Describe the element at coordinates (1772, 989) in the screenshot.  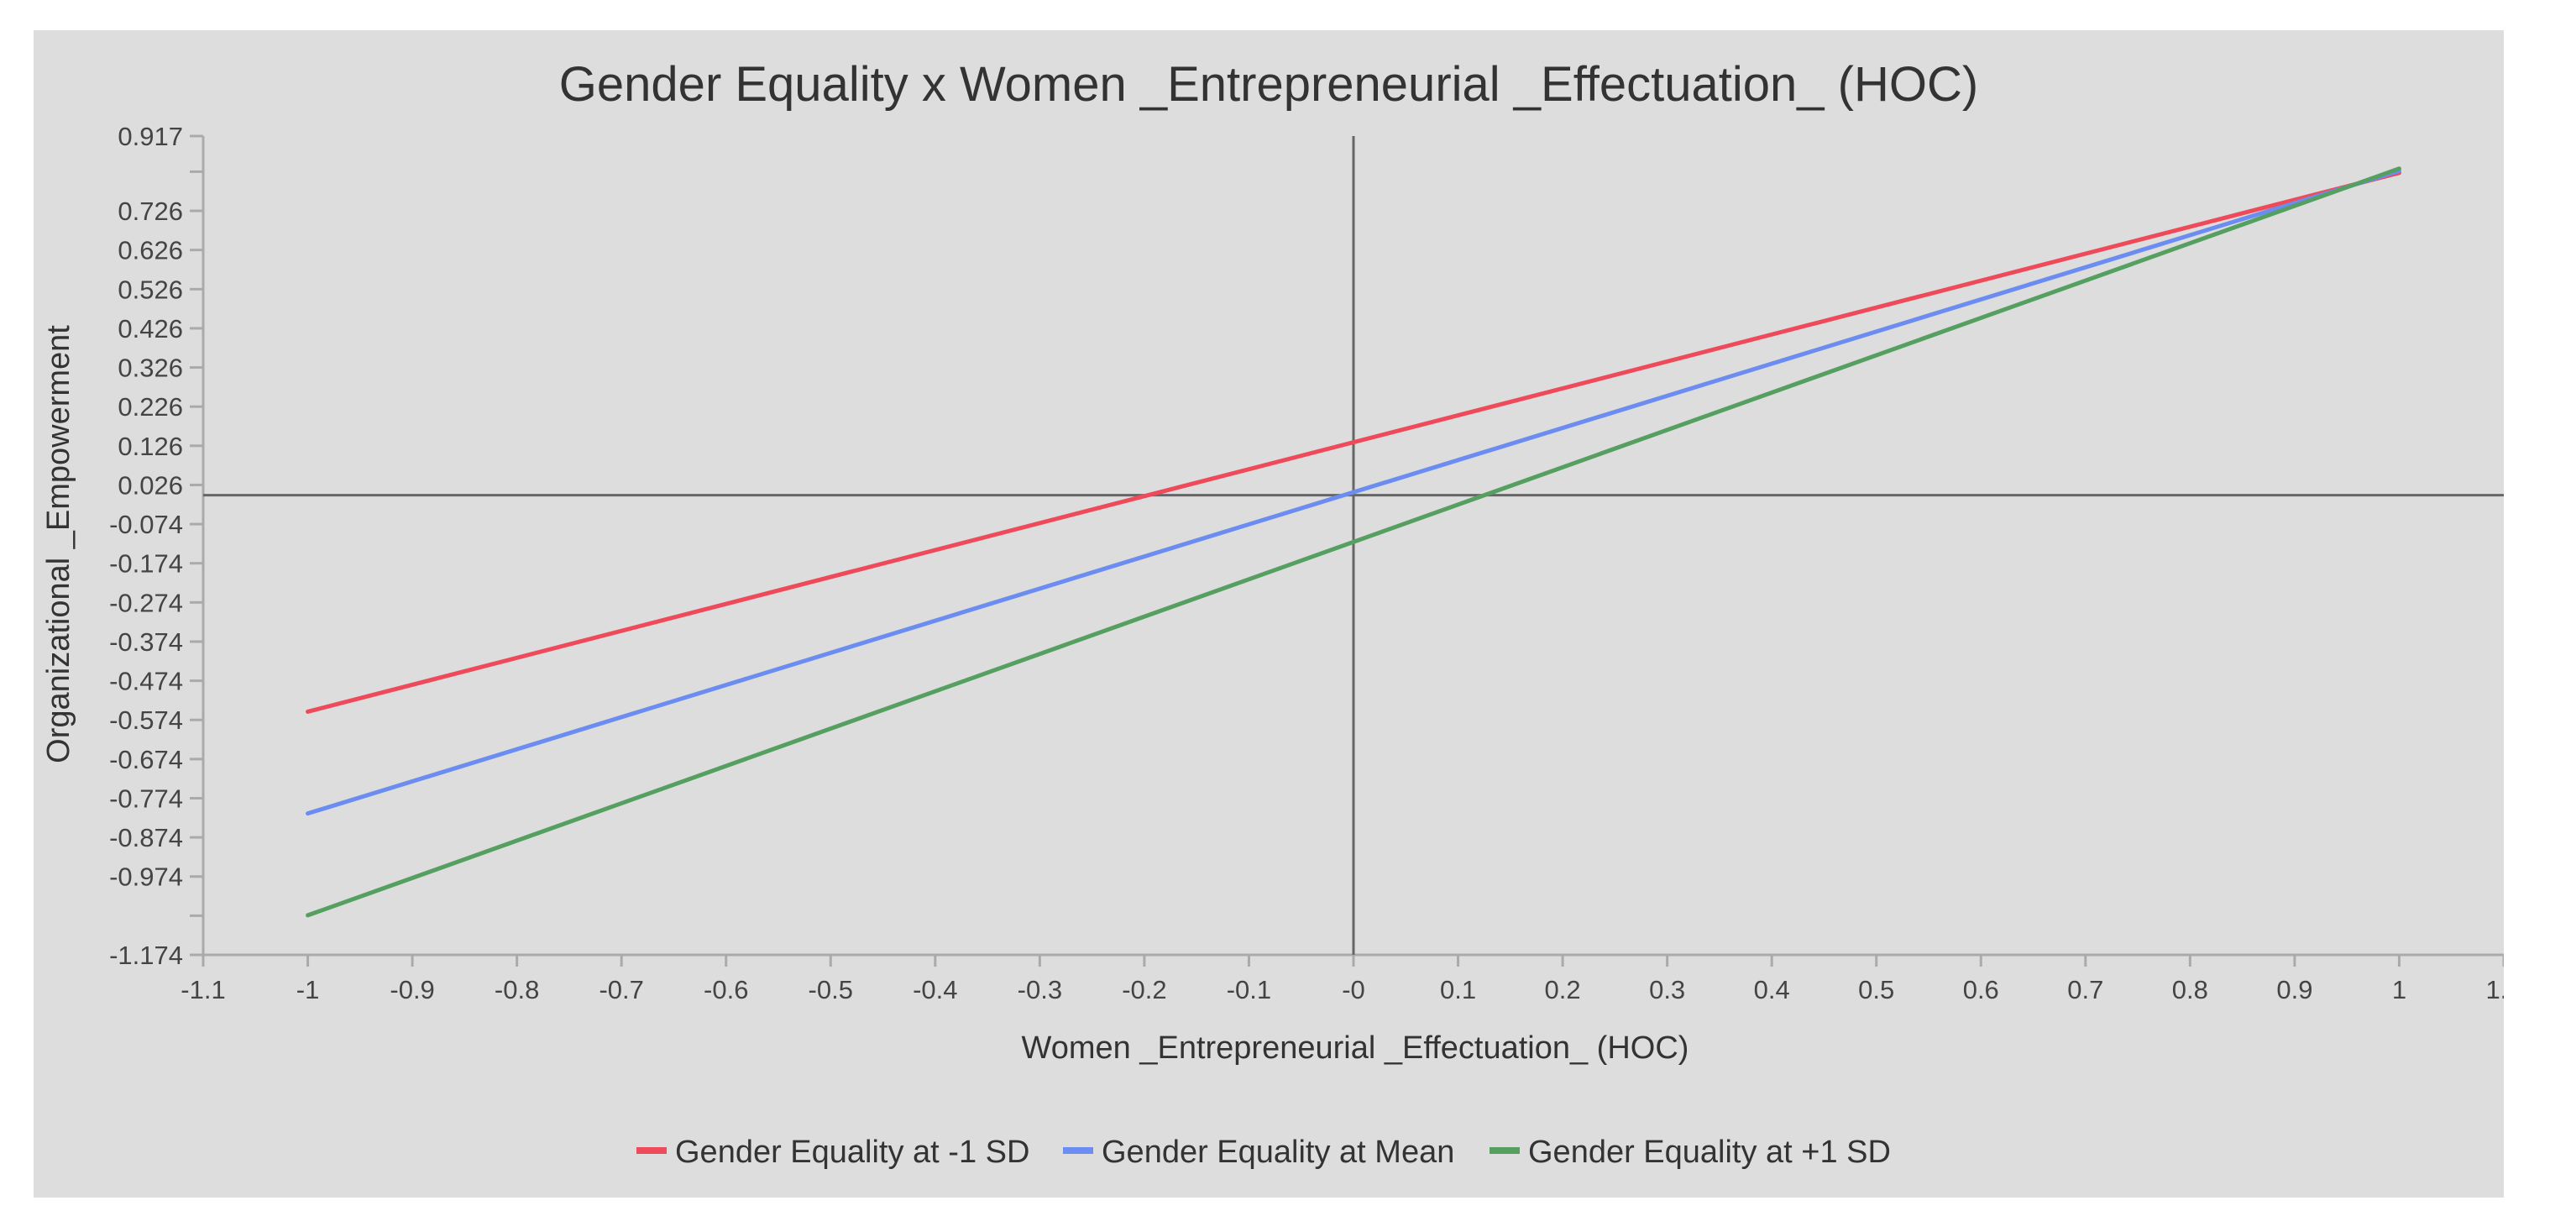
I see `x-tick-label: 0.4` at that location.